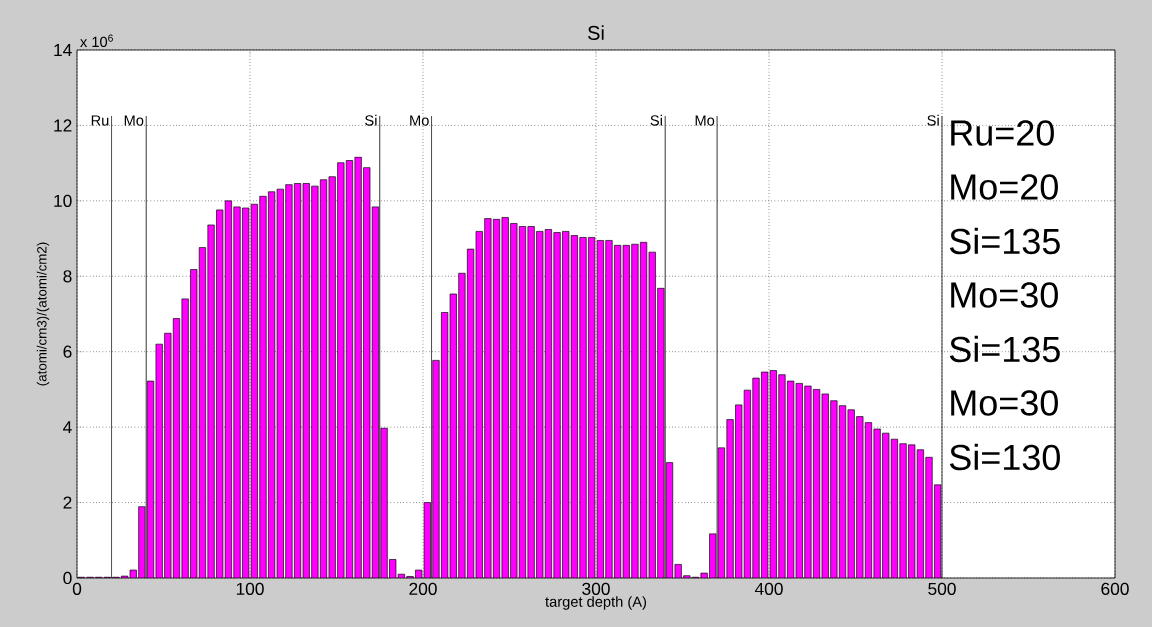  What do you see at coordinates (1002, 133) in the screenshot?
I see `annotation: Ru=20` at bounding box center [1002, 133].